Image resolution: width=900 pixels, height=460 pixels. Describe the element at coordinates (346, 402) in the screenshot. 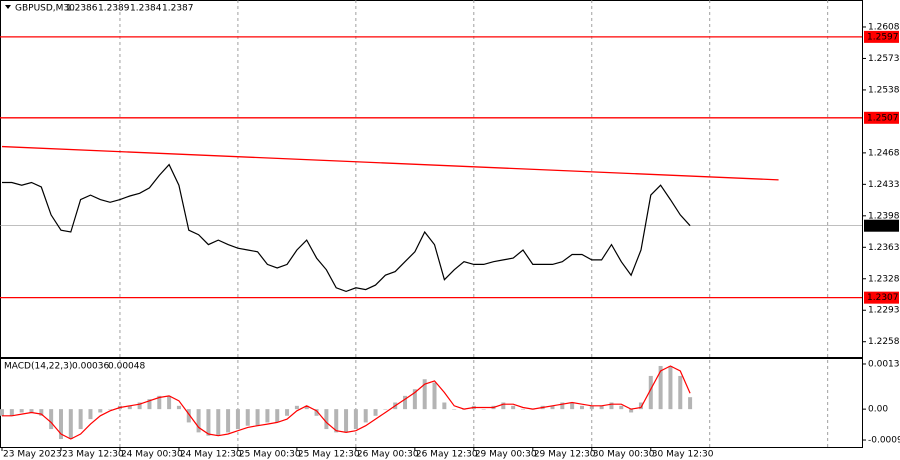

I see `signal-line` at that location.